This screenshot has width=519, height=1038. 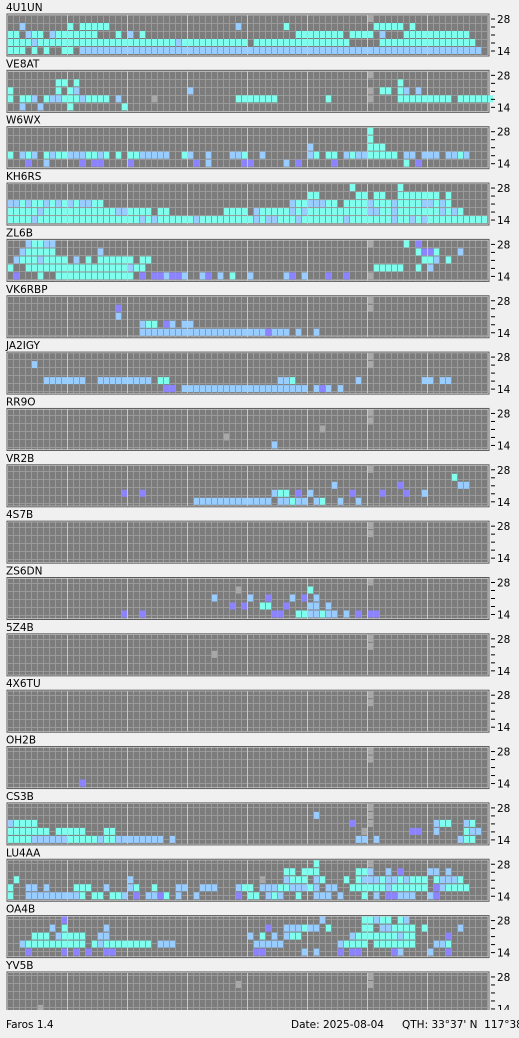 I want to click on beacon-name: KH6RS, so click(x=24, y=177).